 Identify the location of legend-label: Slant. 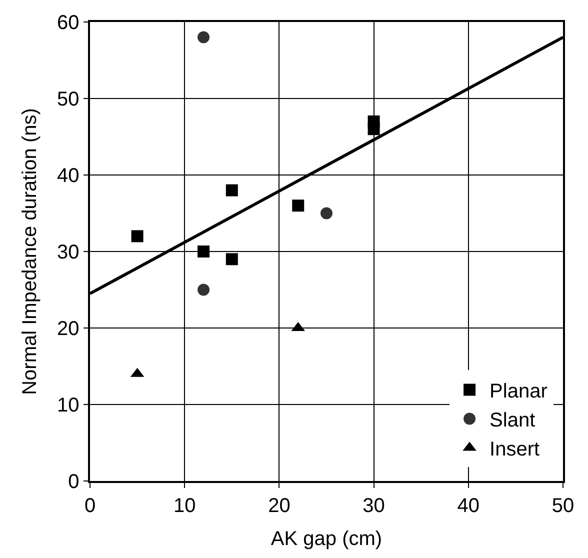
(513, 421).